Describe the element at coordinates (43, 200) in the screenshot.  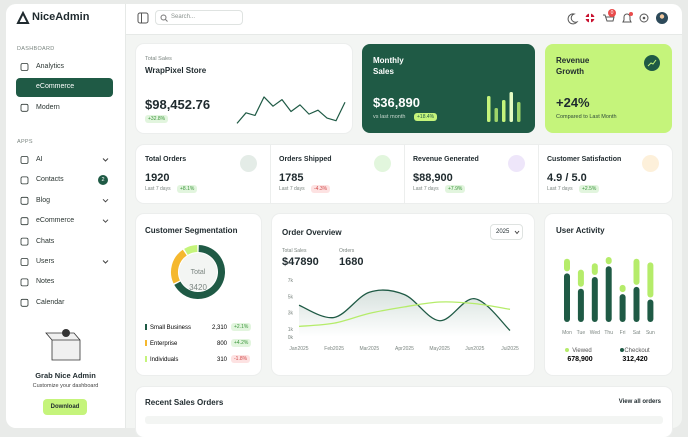
I see `menu-item: Blog` at that location.